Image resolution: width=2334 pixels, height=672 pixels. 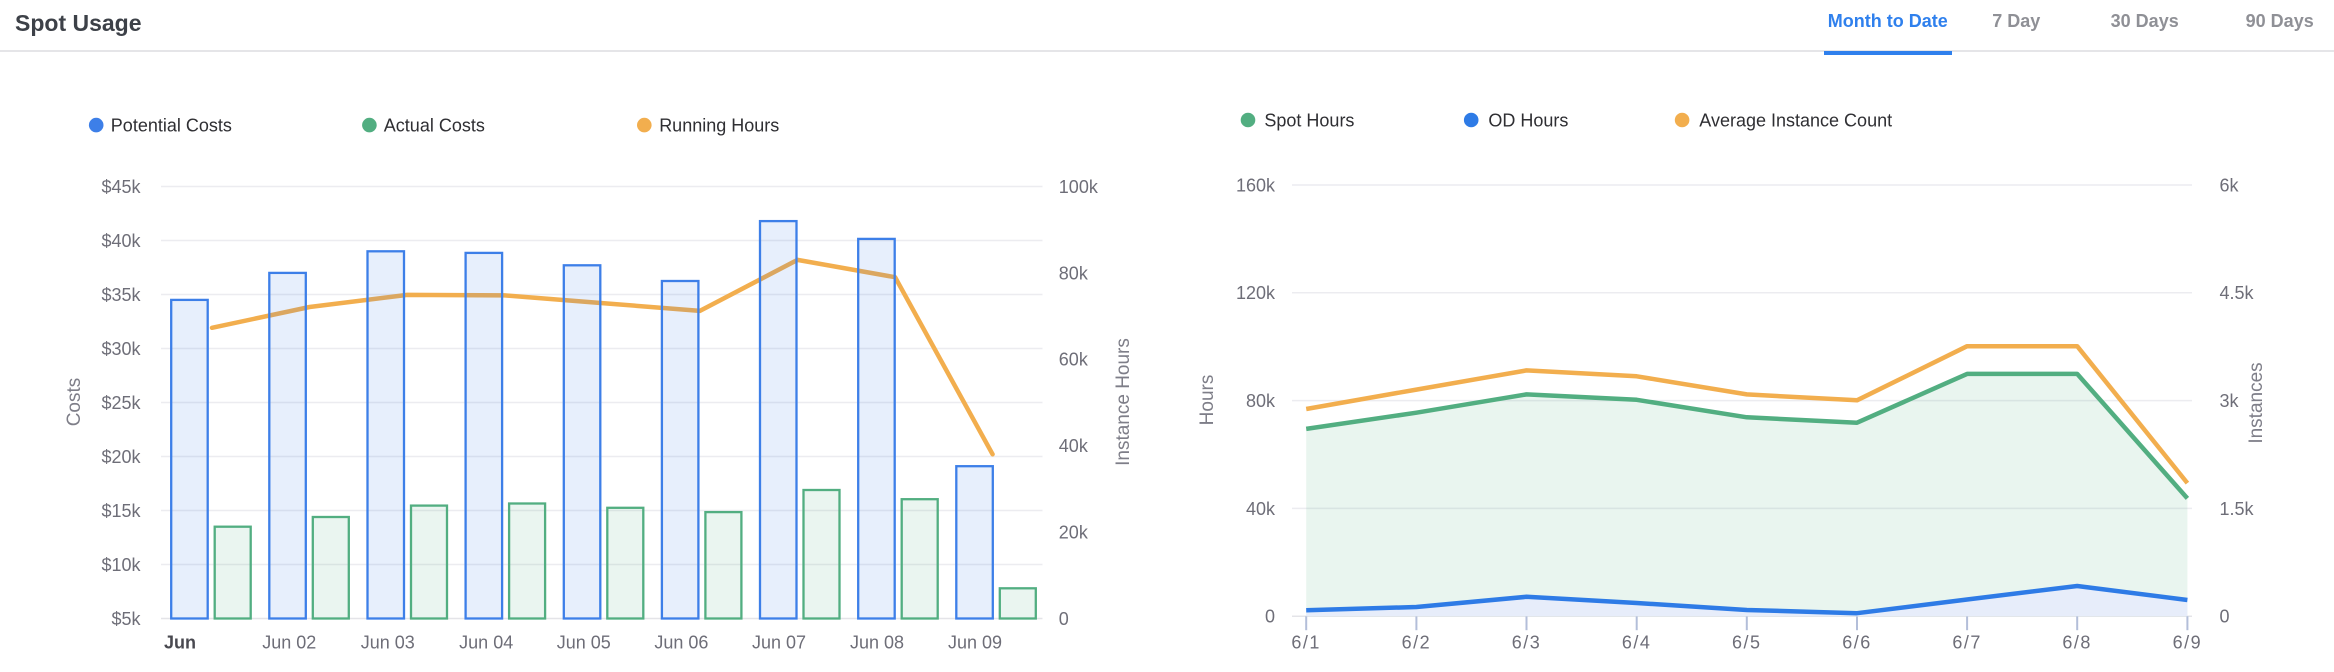 I want to click on svg-text: Instance Hours, so click(x=1123, y=402).